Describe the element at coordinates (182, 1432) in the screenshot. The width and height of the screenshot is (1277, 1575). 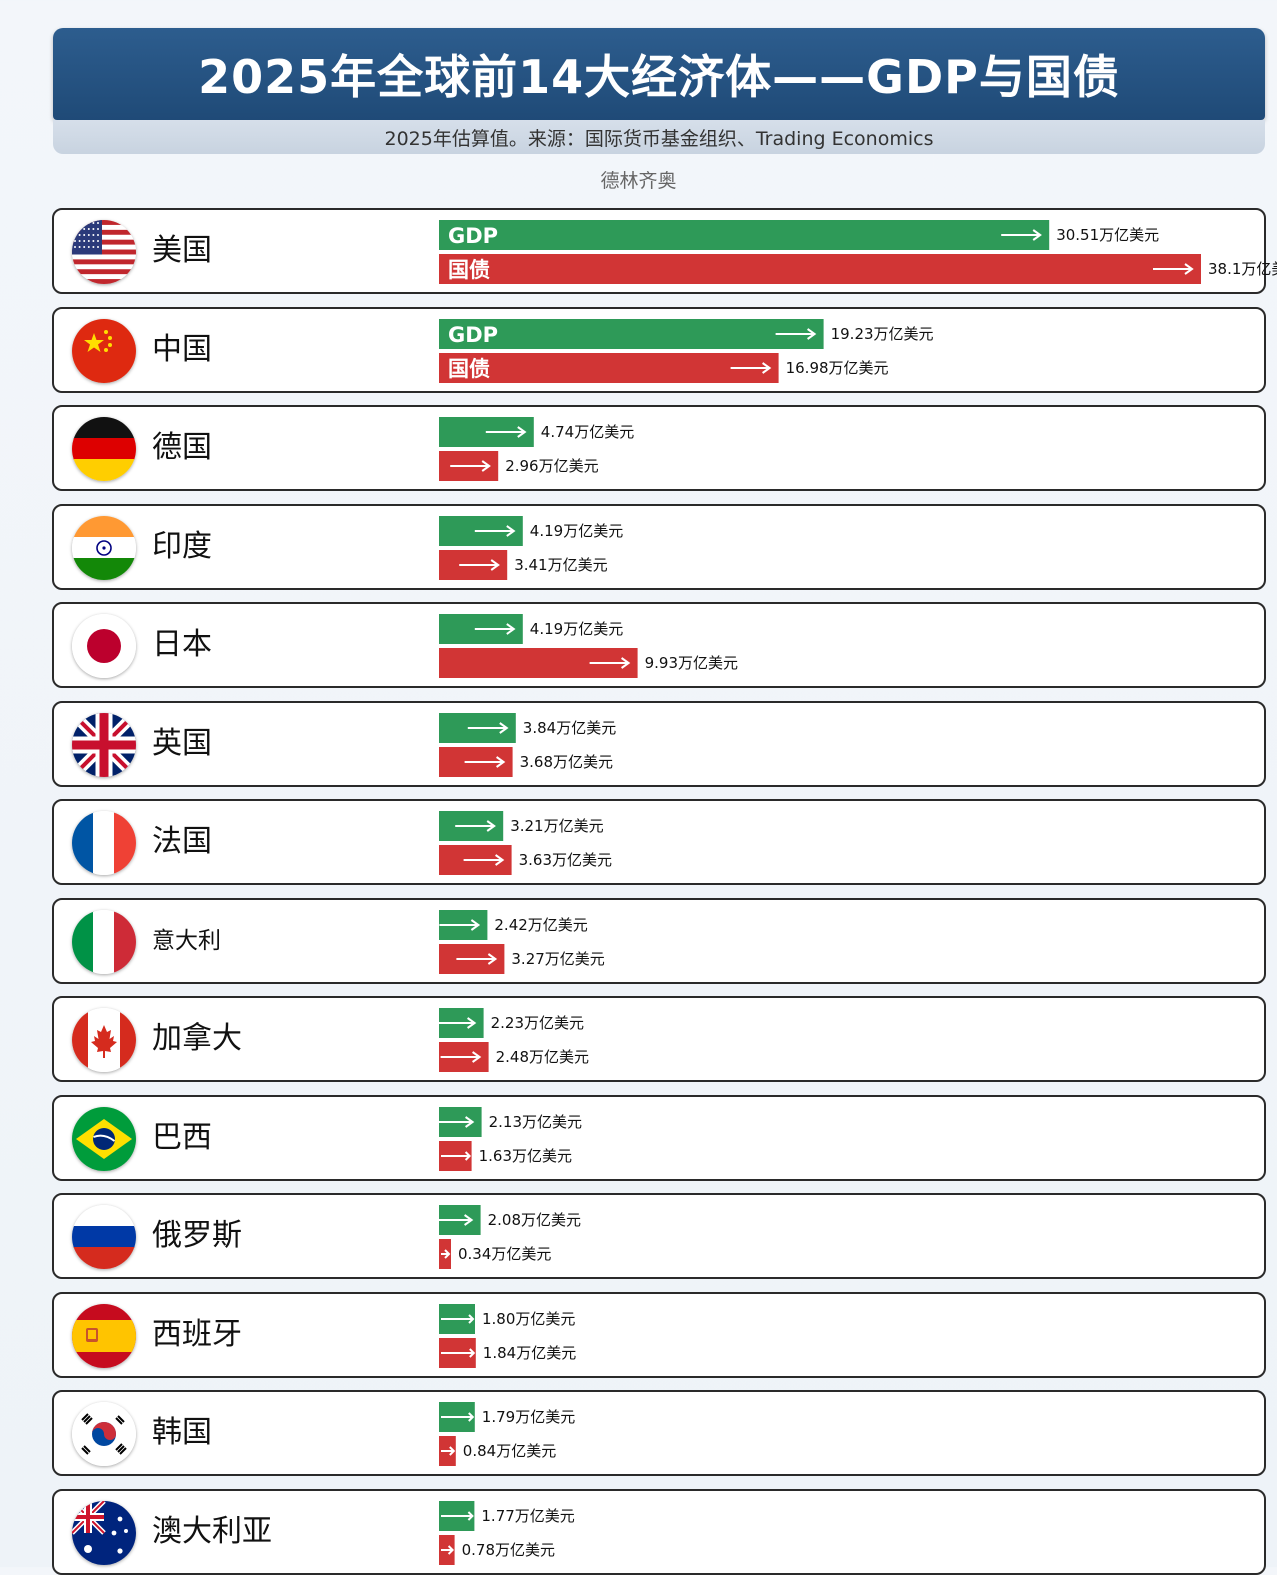
I see `country-name: 韩国` at that location.